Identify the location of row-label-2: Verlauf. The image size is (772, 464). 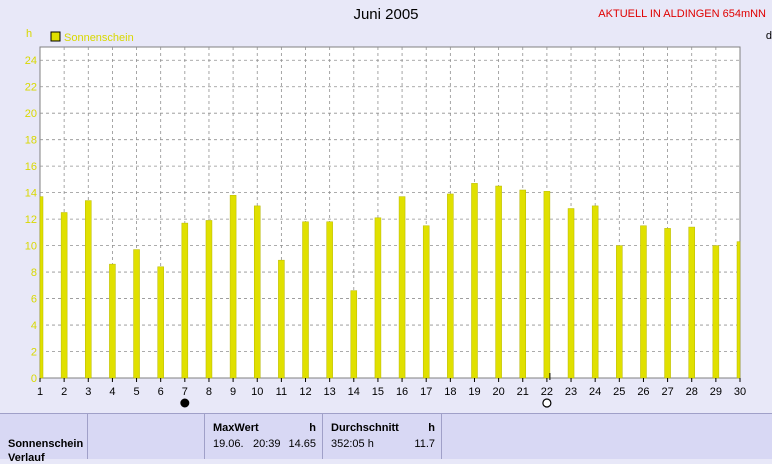
(26, 458).